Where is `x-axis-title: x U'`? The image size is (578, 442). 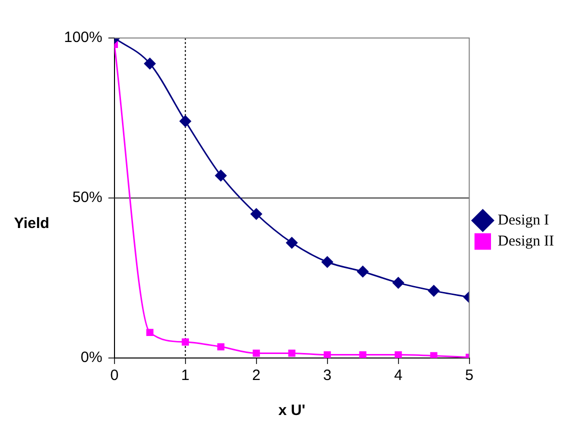 x-axis-title: x U' is located at coordinates (292, 411).